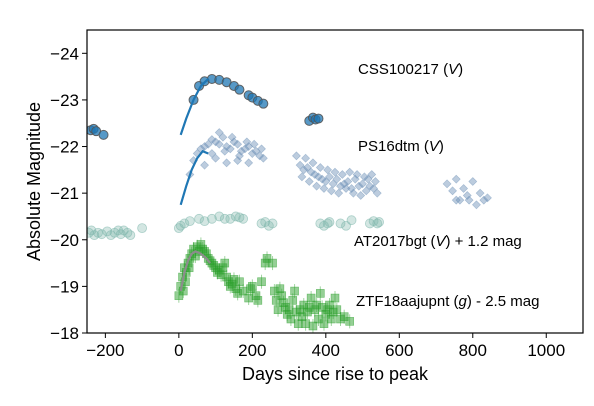 The height and width of the screenshot is (406, 594). What do you see at coordinates (105, 350) in the screenshot?
I see `x-tick-label: −200` at bounding box center [105, 350].